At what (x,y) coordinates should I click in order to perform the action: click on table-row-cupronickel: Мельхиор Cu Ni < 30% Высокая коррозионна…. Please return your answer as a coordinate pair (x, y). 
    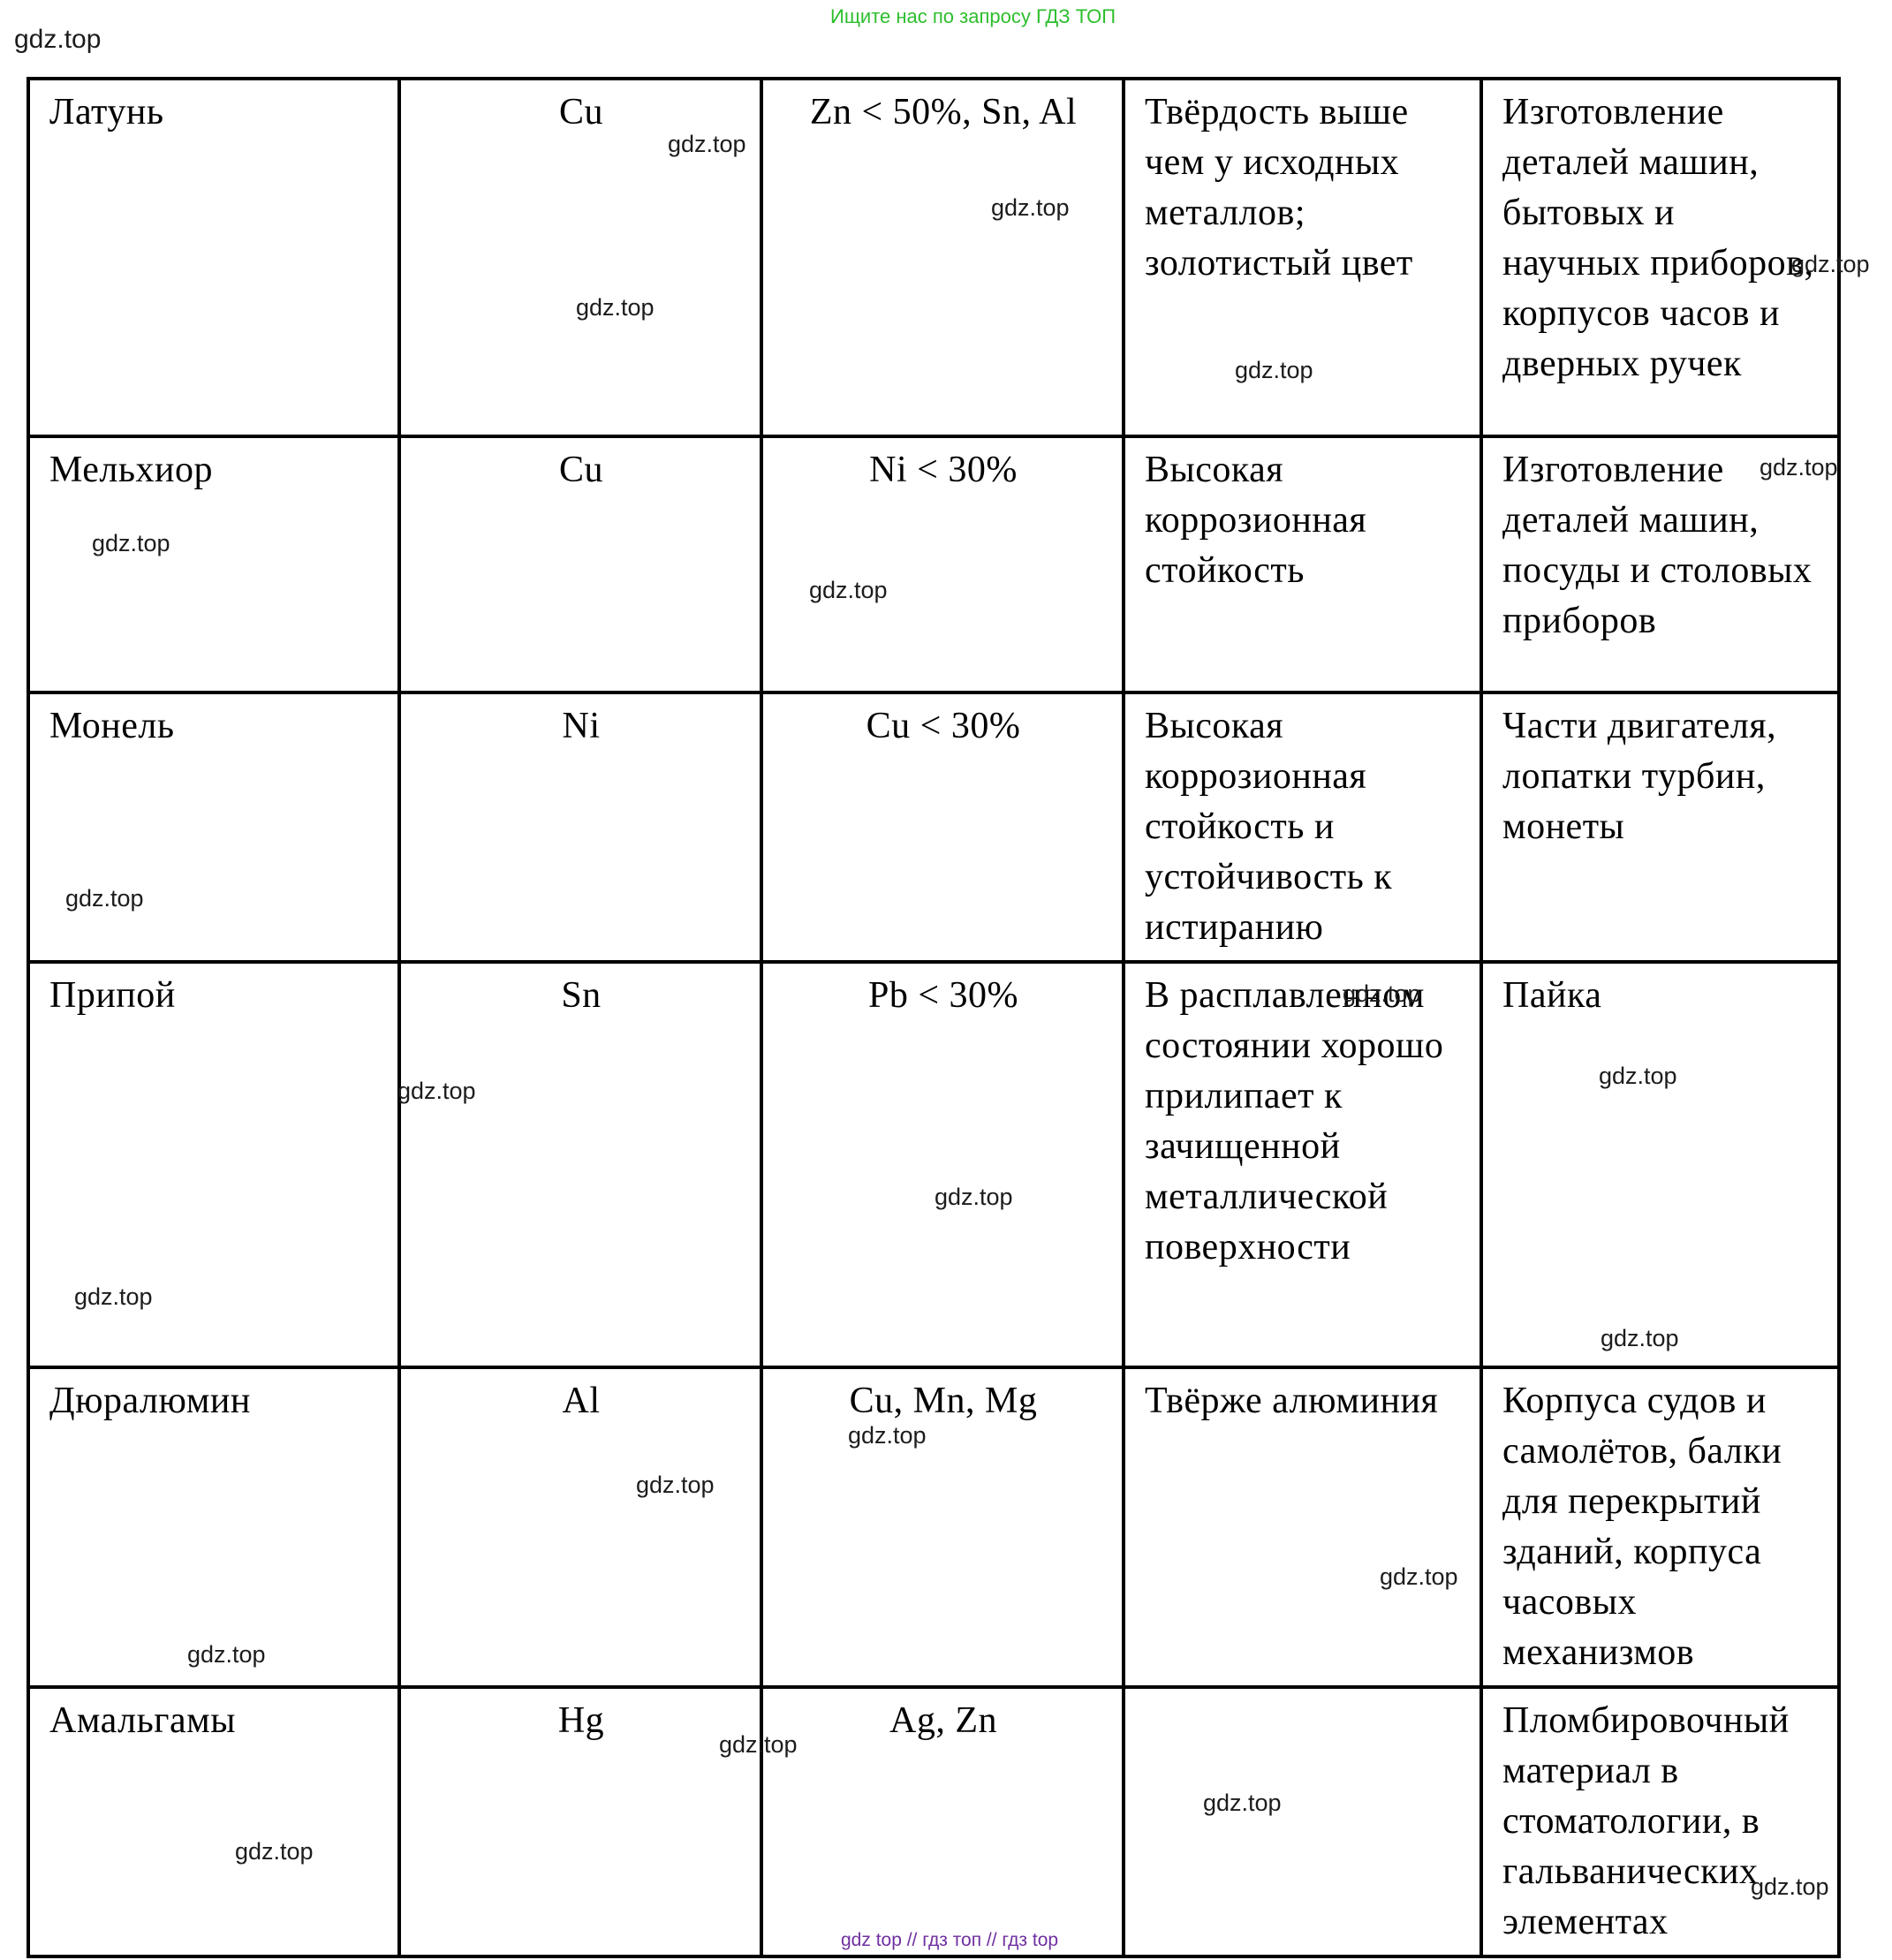
    Looking at the image, I should click on (934, 564).